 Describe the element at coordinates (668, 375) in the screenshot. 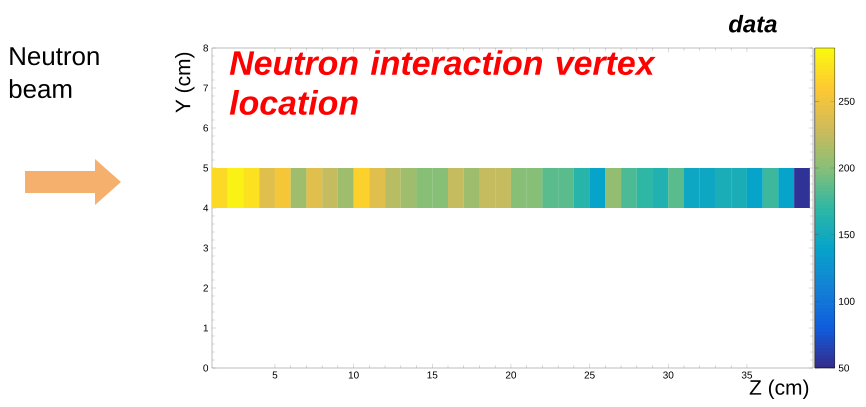

I see `x-tick-label: 30` at that location.